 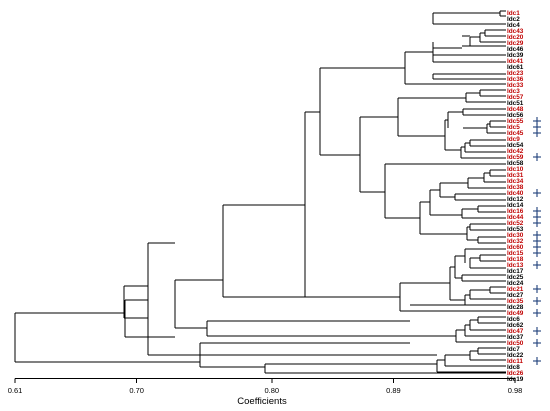 What do you see at coordinates (515, 373) in the screenshot?
I see `leaf-label: Idc26` at bounding box center [515, 373].